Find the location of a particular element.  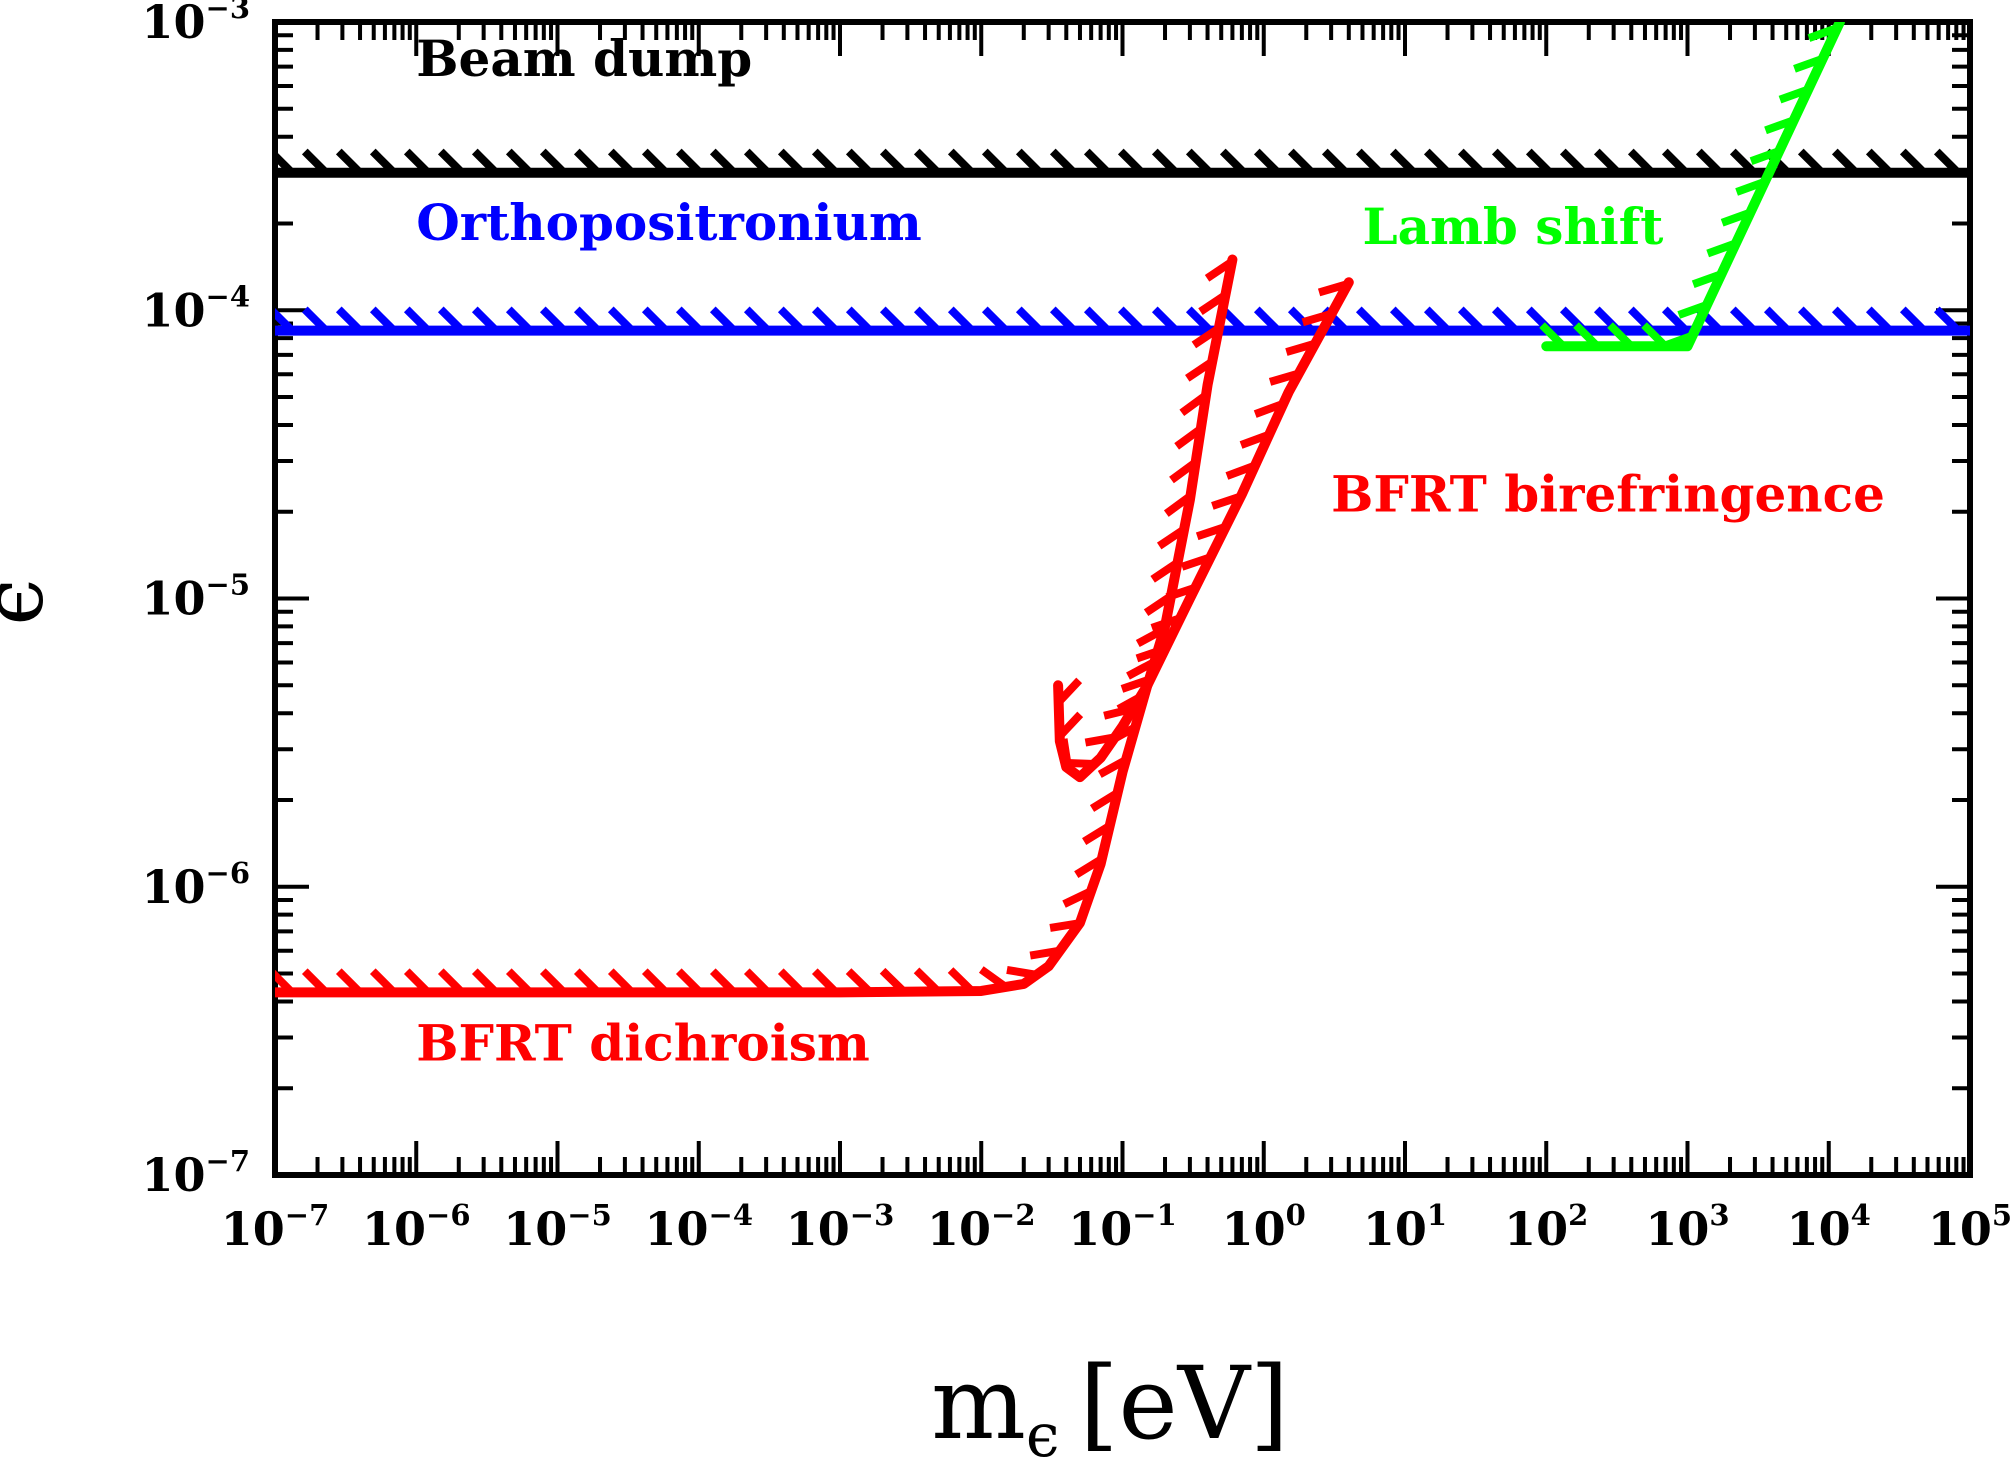

x-tick-label: 10⁻⁴ is located at coordinates (699, 1227).